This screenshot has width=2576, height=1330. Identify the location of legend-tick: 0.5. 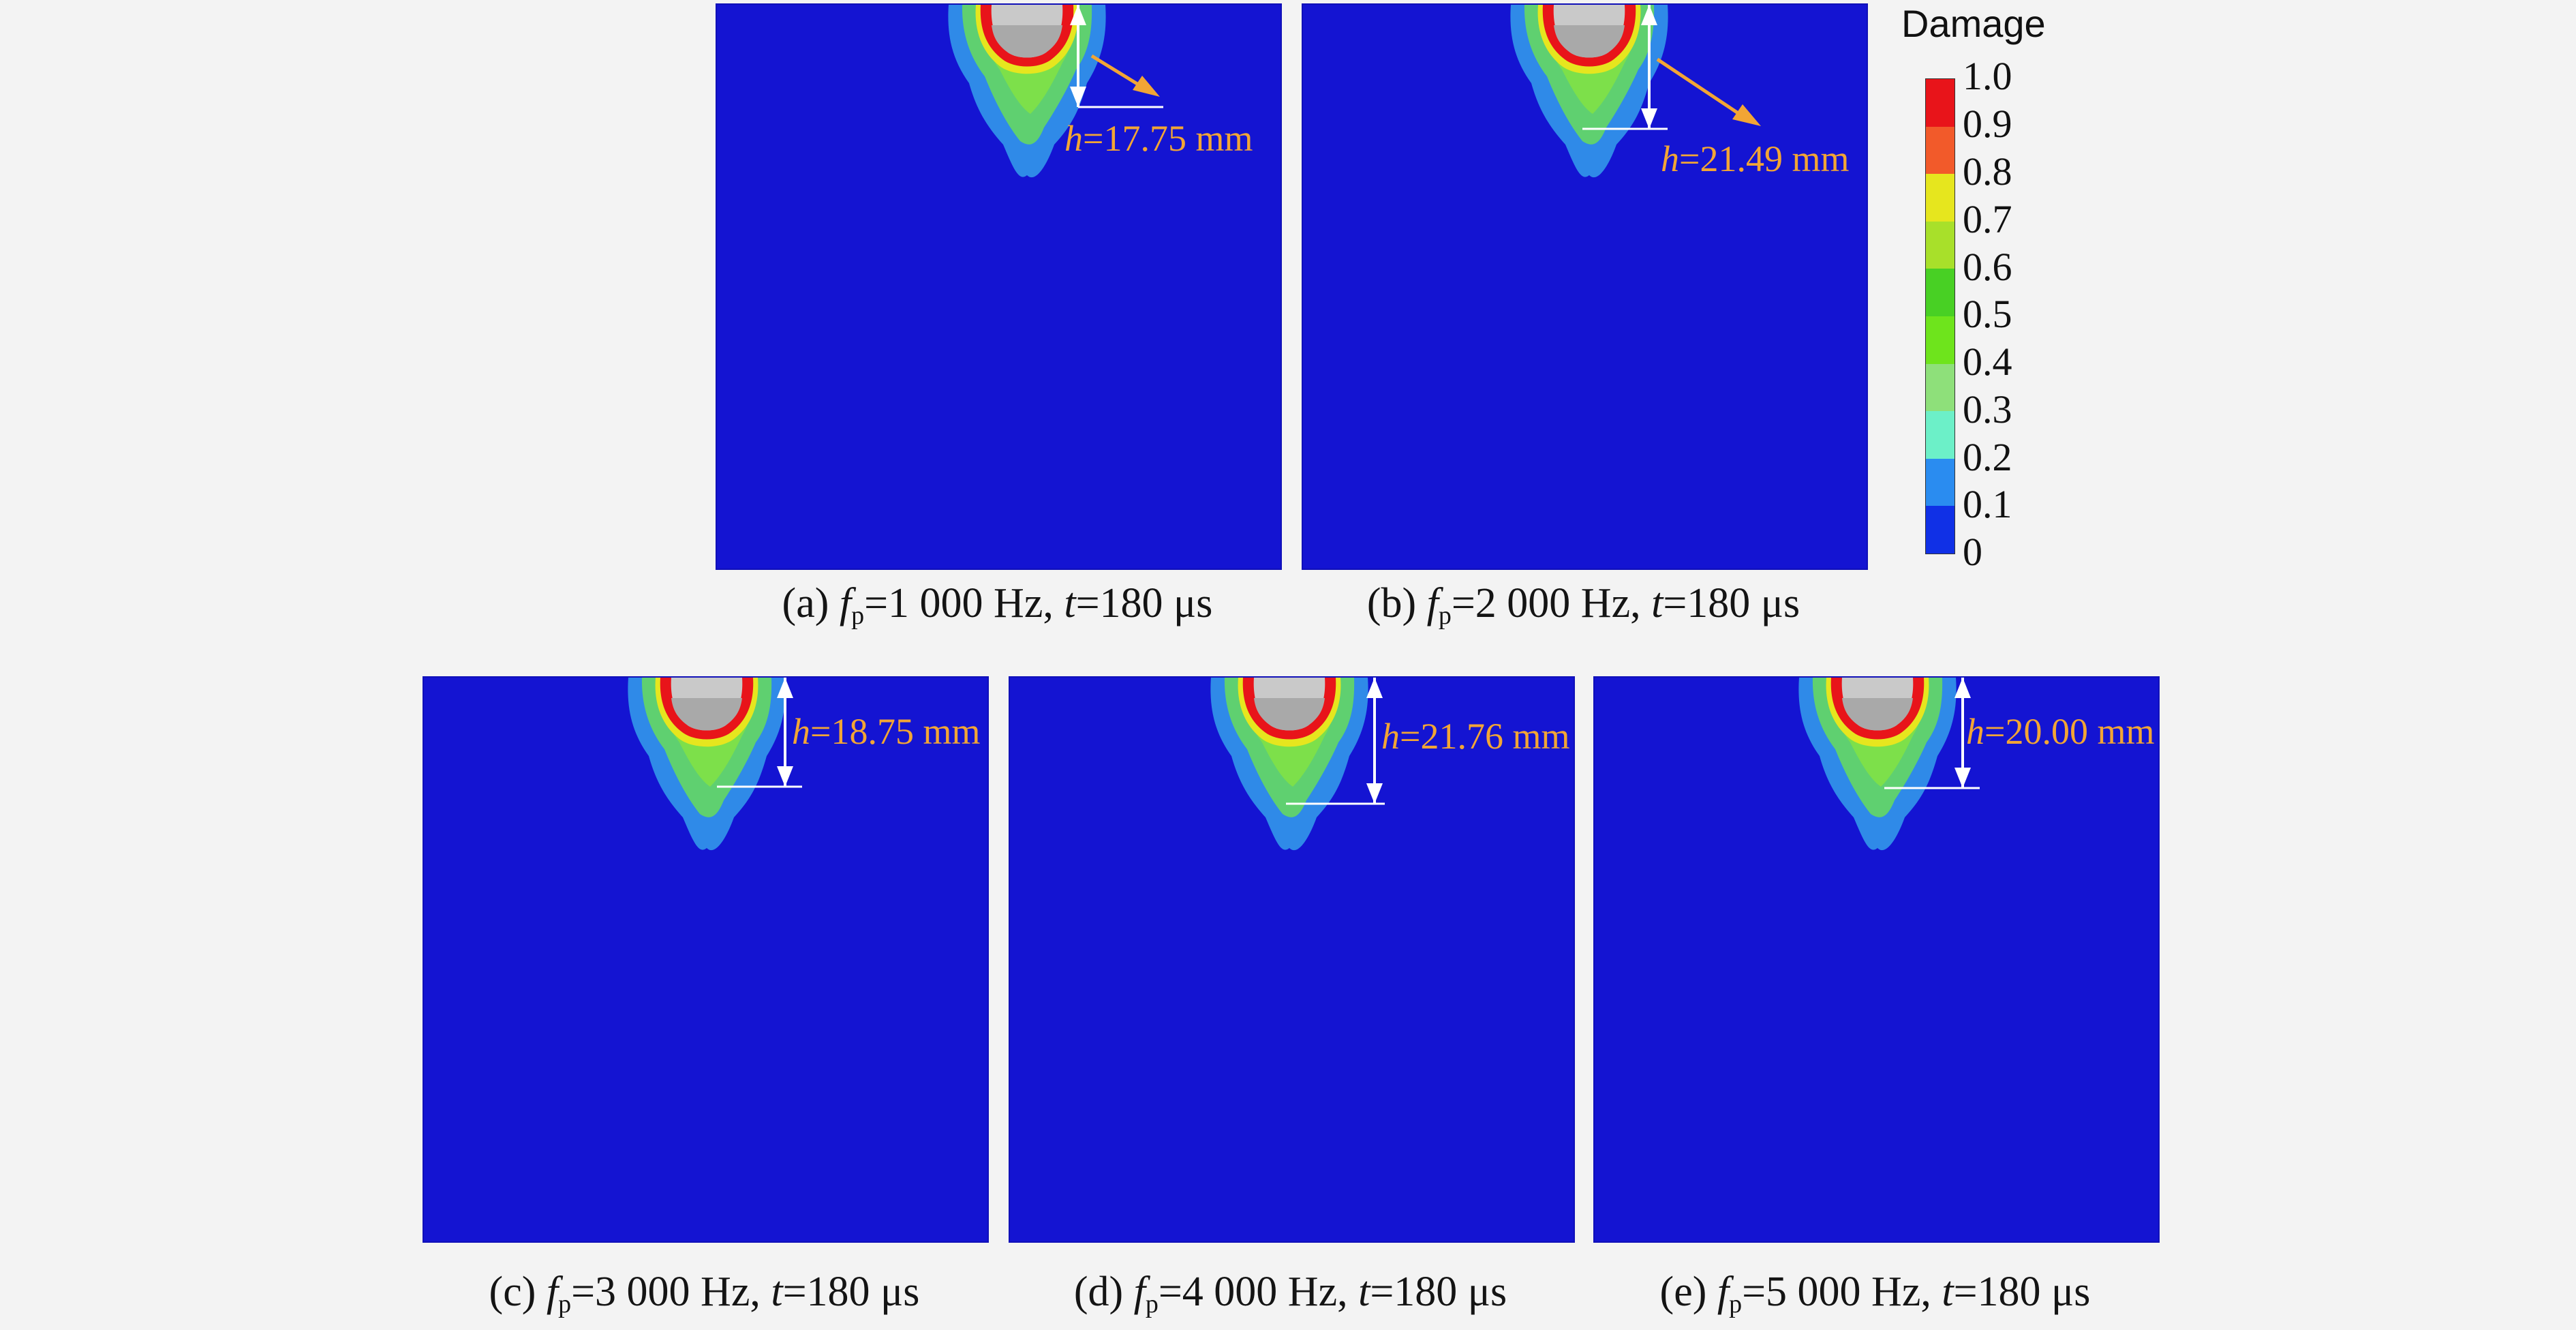
(1987, 314).